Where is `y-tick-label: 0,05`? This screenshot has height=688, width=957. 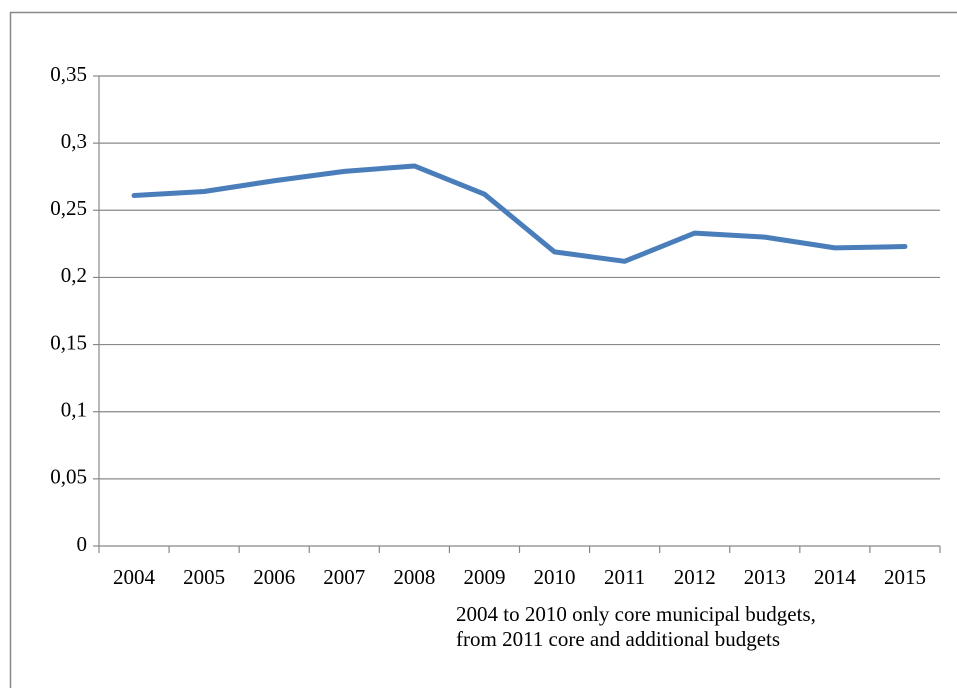 y-tick-label: 0,05 is located at coordinates (68, 477).